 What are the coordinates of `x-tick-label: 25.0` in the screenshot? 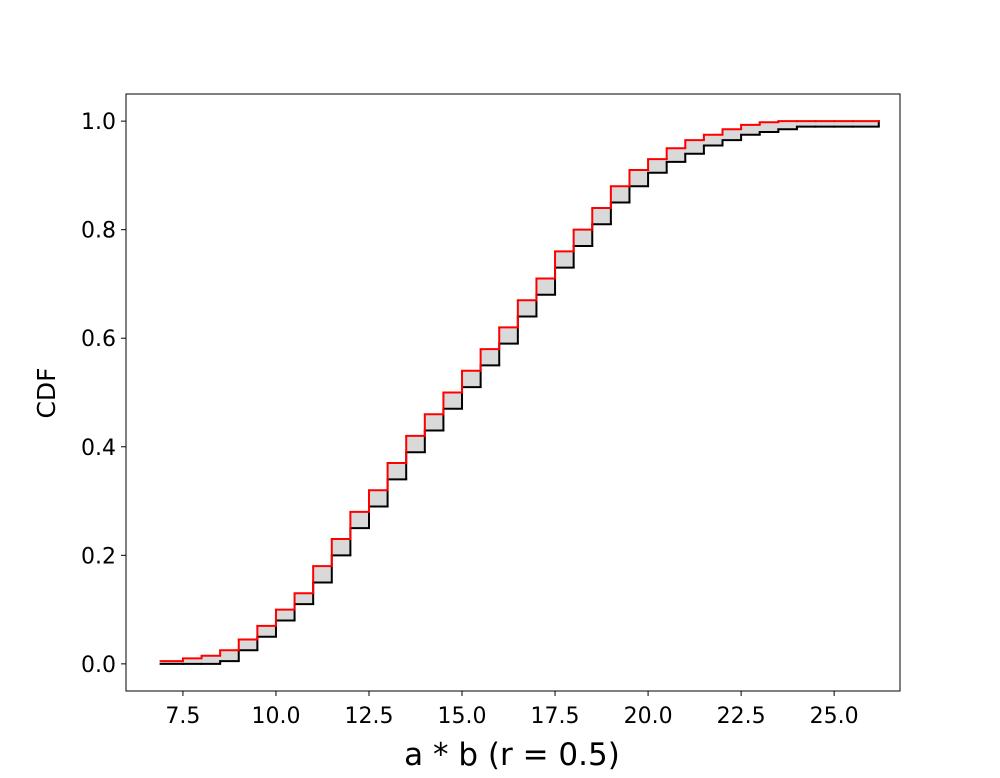 It's located at (834, 716).